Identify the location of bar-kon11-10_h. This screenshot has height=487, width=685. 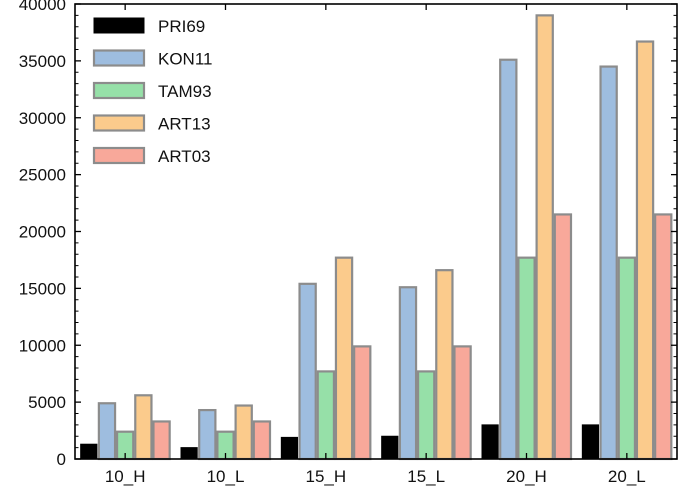
(107, 431).